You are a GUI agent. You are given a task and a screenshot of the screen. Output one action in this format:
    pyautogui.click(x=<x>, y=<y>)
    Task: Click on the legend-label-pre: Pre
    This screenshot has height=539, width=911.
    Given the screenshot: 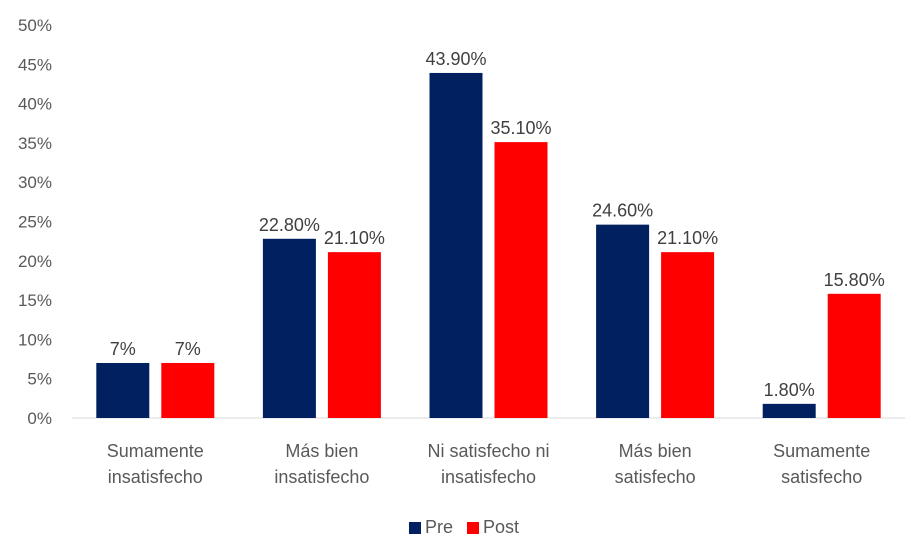 What is the action you would take?
    pyautogui.click(x=439, y=527)
    